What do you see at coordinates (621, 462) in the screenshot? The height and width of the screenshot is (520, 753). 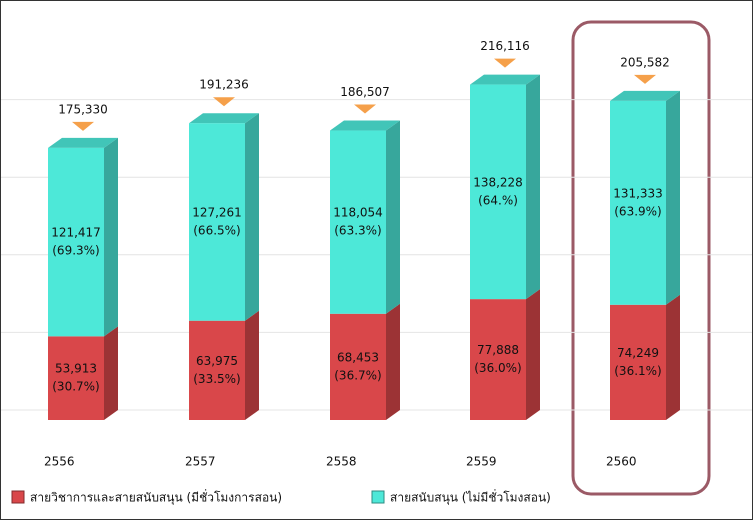 I see `x-tick-label: 2560` at bounding box center [621, 462].